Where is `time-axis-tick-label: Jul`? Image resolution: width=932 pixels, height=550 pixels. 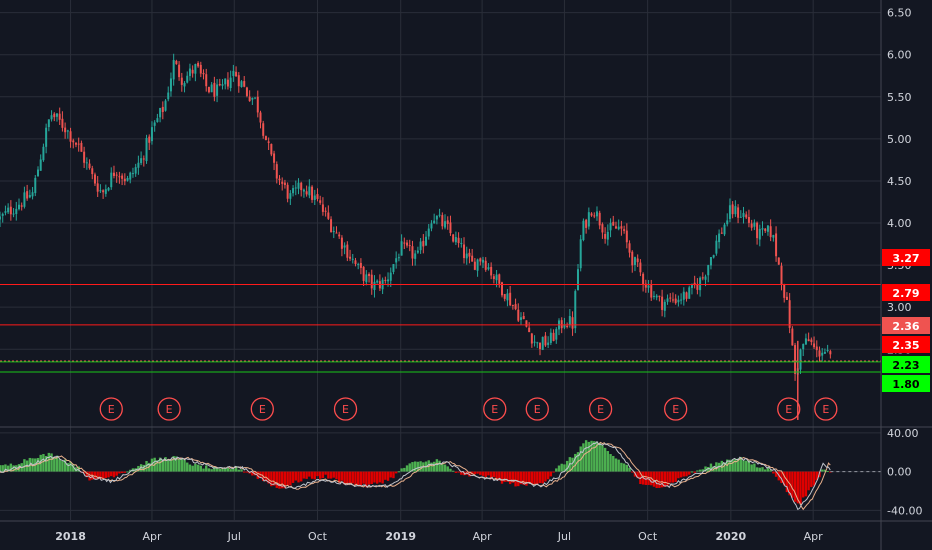 time-axis-tick-label: Jul is located at coordinates (564, 536).